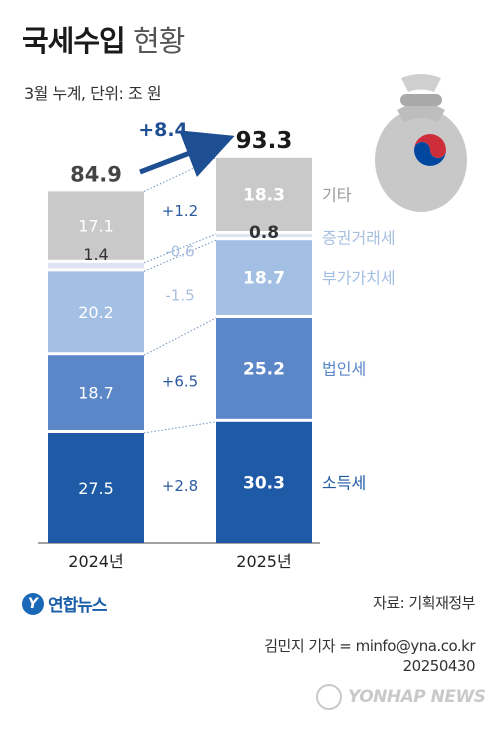 The width and height of the screenshot is (499, 729). I want to click on legend-label-1: 법인세, so click(344, 368).